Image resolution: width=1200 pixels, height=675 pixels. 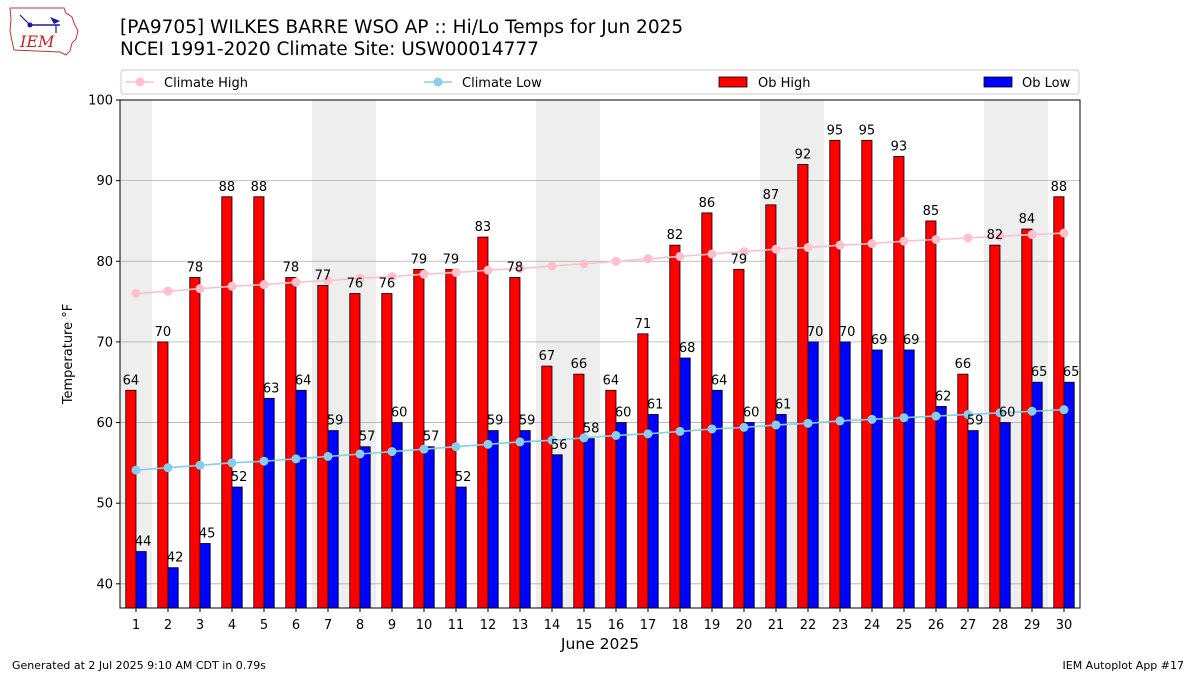 What do you see at coordinates (803, 155) in the screenshot?
I see `label-ob-high-22: 92` at bounding box center [803, 155].